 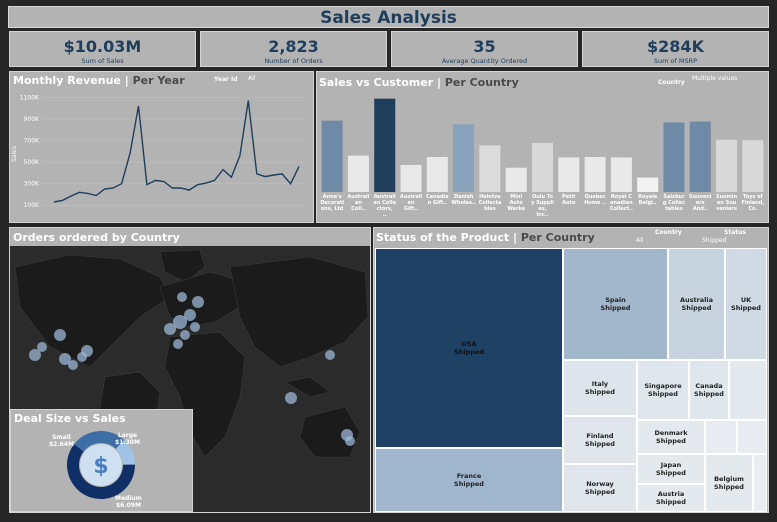 What do you see at coordinates (696, 304) in the screenshot?
I see `treemap-cell-australia: Australia Shipped` at bounding box center [696, 304].